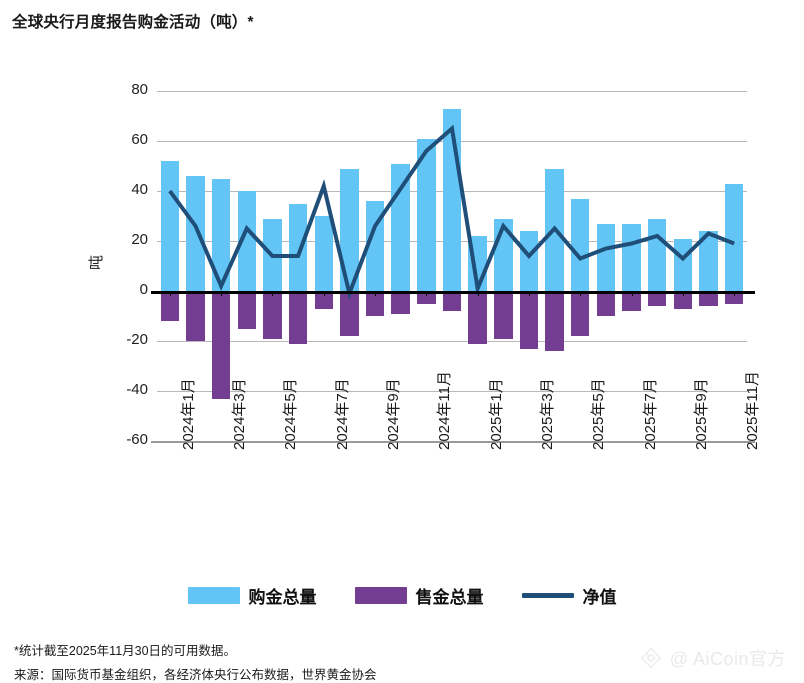  What do you see at coordinates (97, 262) in the screenshot?
I see `y-axis-title: 吨` at bounding box center [97, 262].